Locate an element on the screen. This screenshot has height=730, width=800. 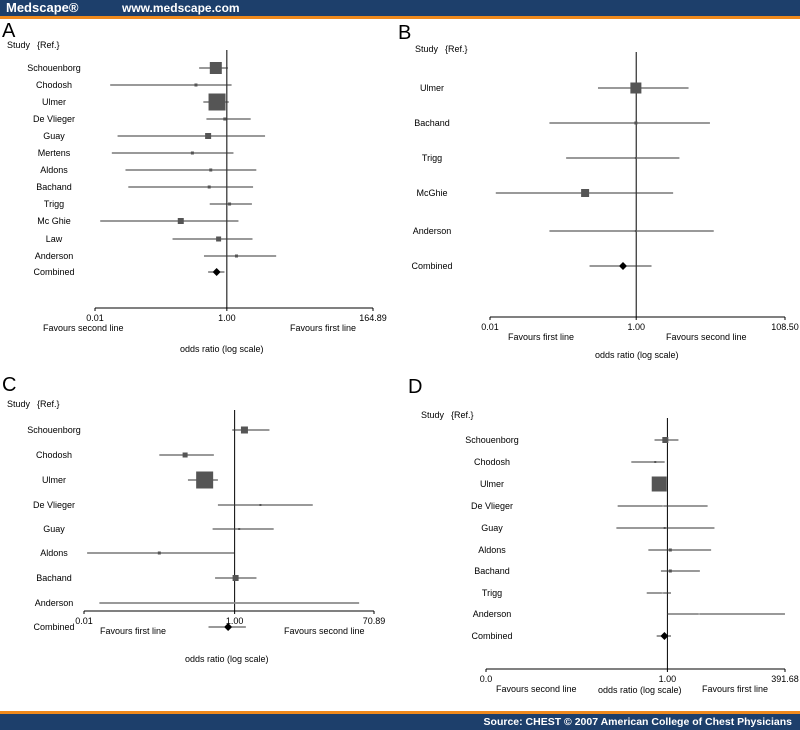
x-tick-label: 108.50 is located at coordinates (785, 327).